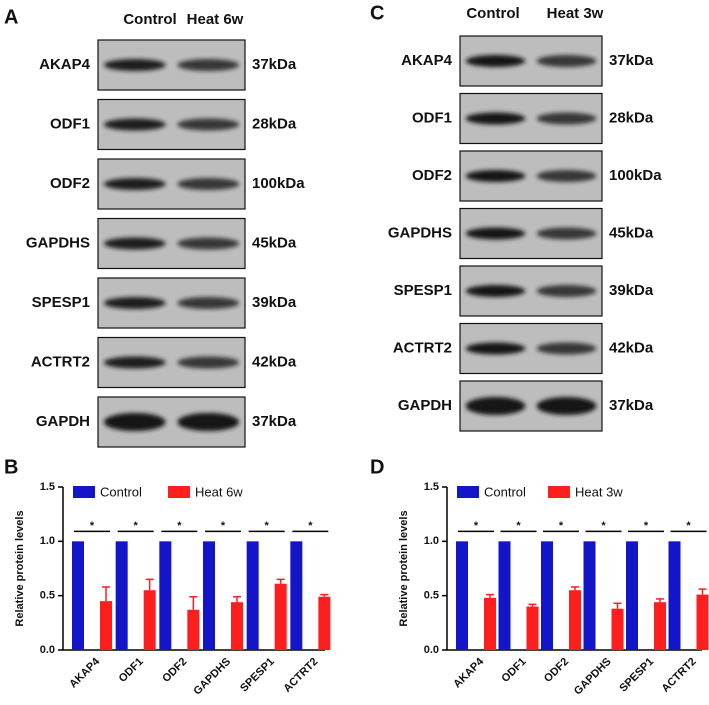 This screenshot has height=705, width=709. Describe the element at coordinates (215, 19) in the screenshot. I see `column-label: Heat 6w` at that location.